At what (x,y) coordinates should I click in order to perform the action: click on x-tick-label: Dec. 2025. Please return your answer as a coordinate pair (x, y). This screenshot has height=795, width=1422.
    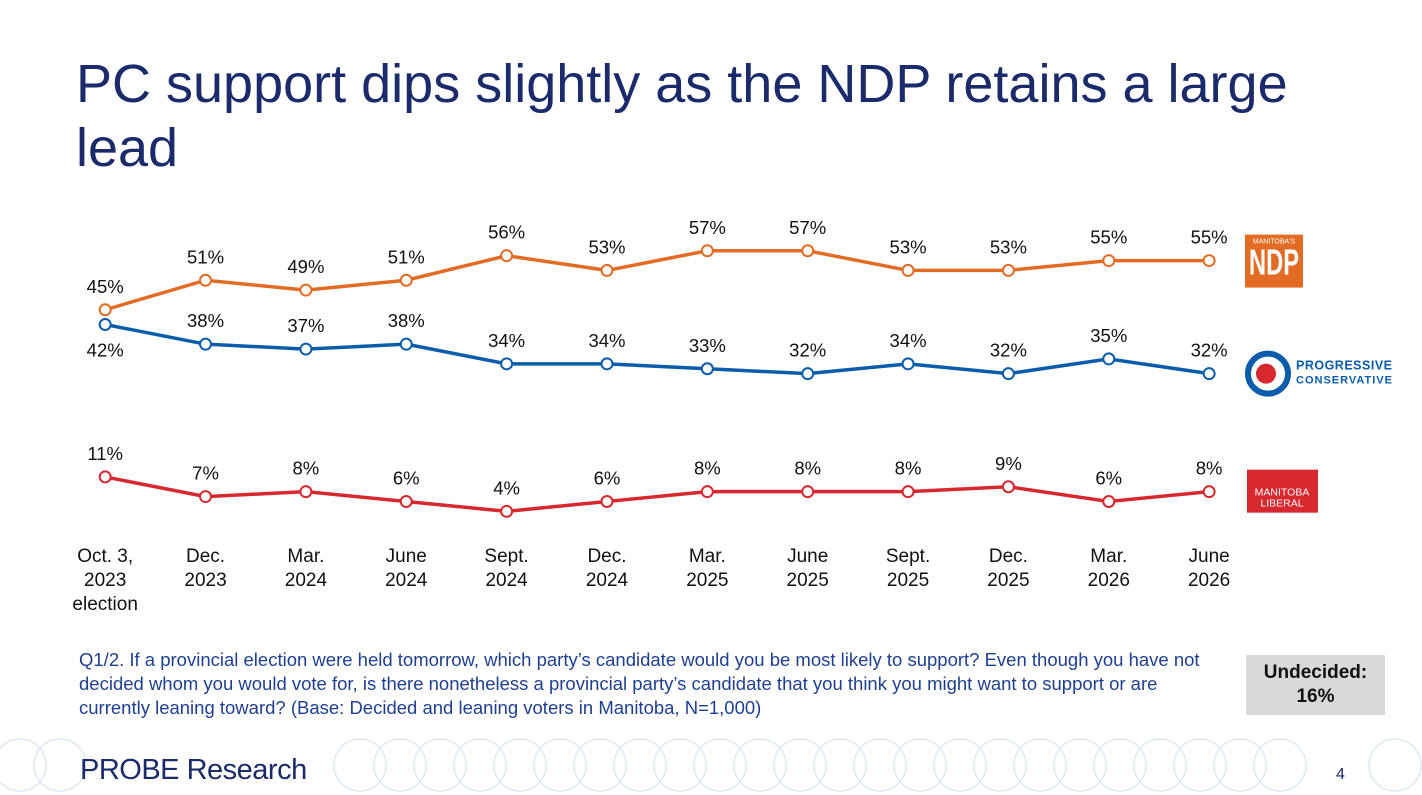
    Looking at the image, I should click on (1008, 568).